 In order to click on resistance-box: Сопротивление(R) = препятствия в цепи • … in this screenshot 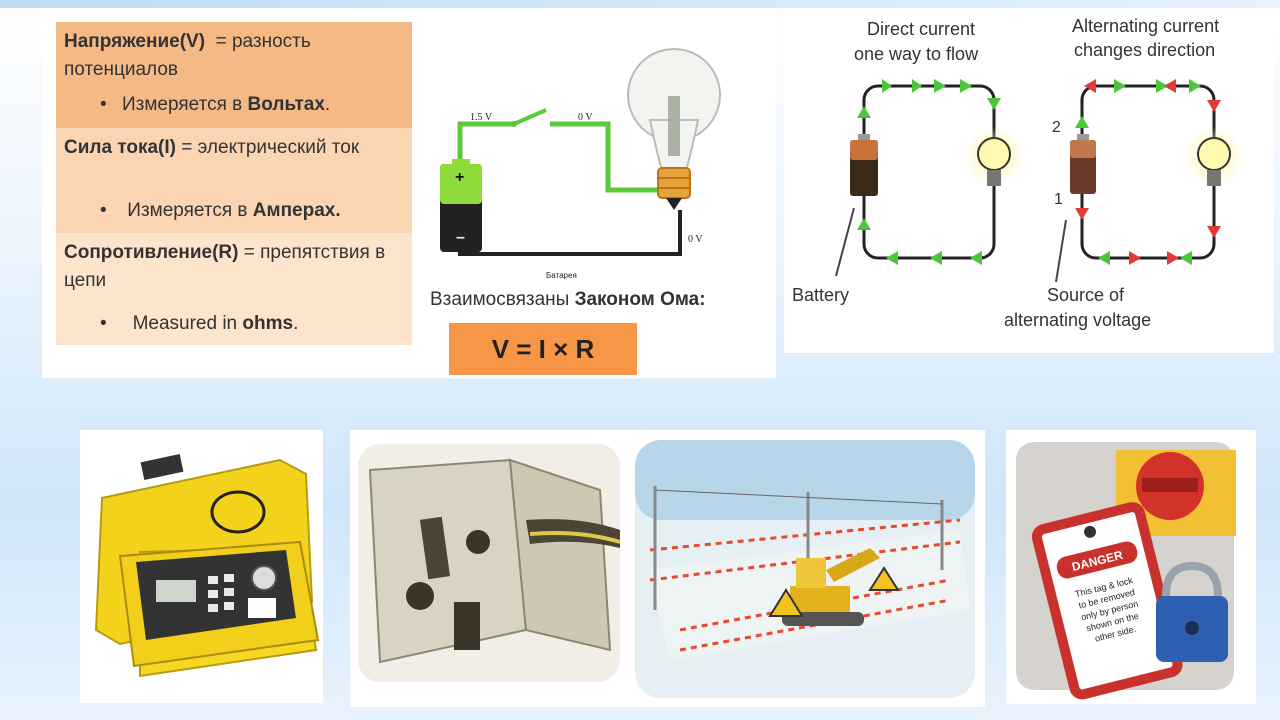, I will do `click(234, 289)`.